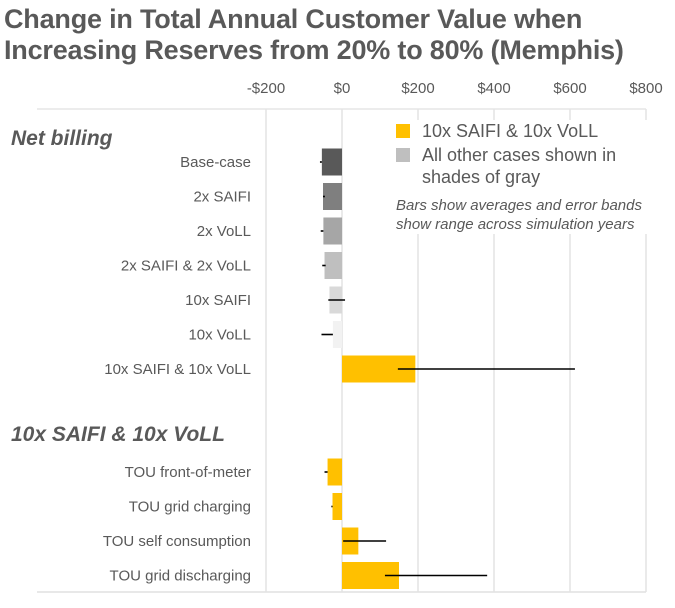 The width and height of the screenshot is (675, 608). I want to click on category-label: 10x SAIFI, so click(218, 300).